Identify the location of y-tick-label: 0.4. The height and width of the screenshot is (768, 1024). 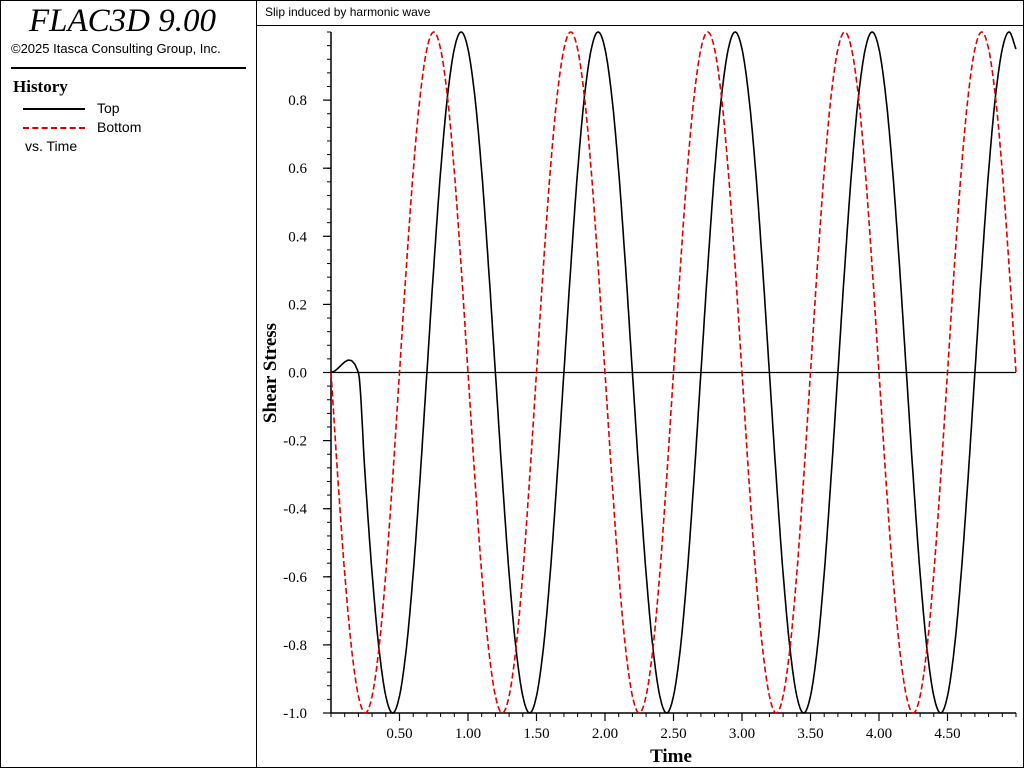
(297, 237).